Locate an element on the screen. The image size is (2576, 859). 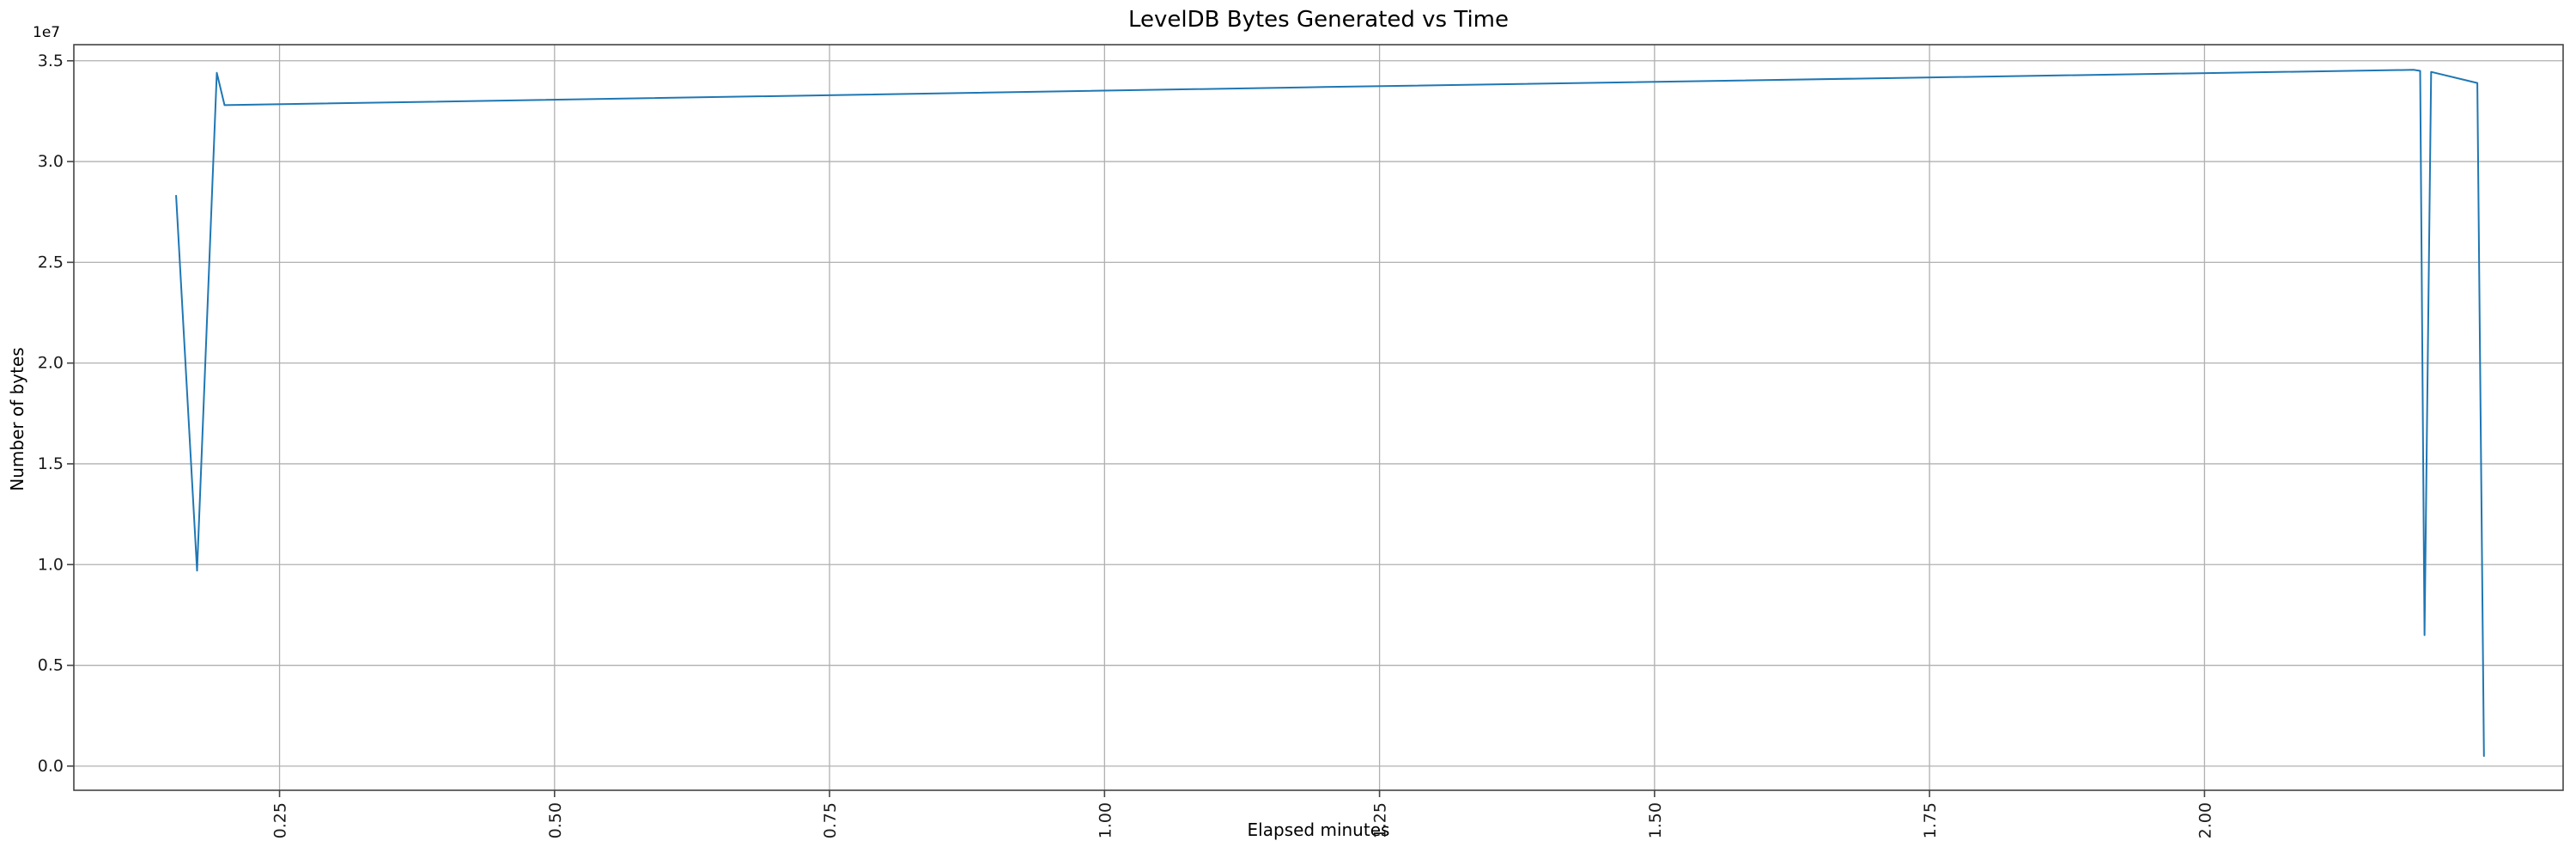
y-tick-label: 2.5 is located at coordinates (51, 262).